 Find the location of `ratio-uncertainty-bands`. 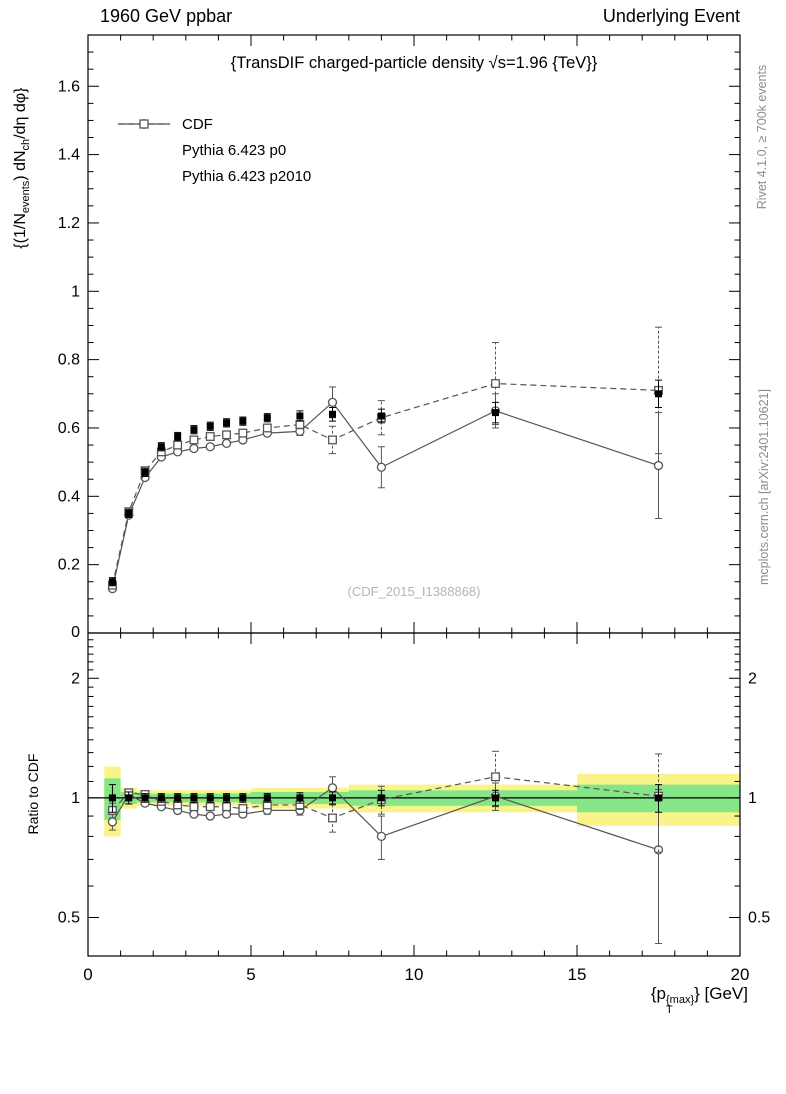

ratio-uncertainty-bands is located at coordinates (422, 801).